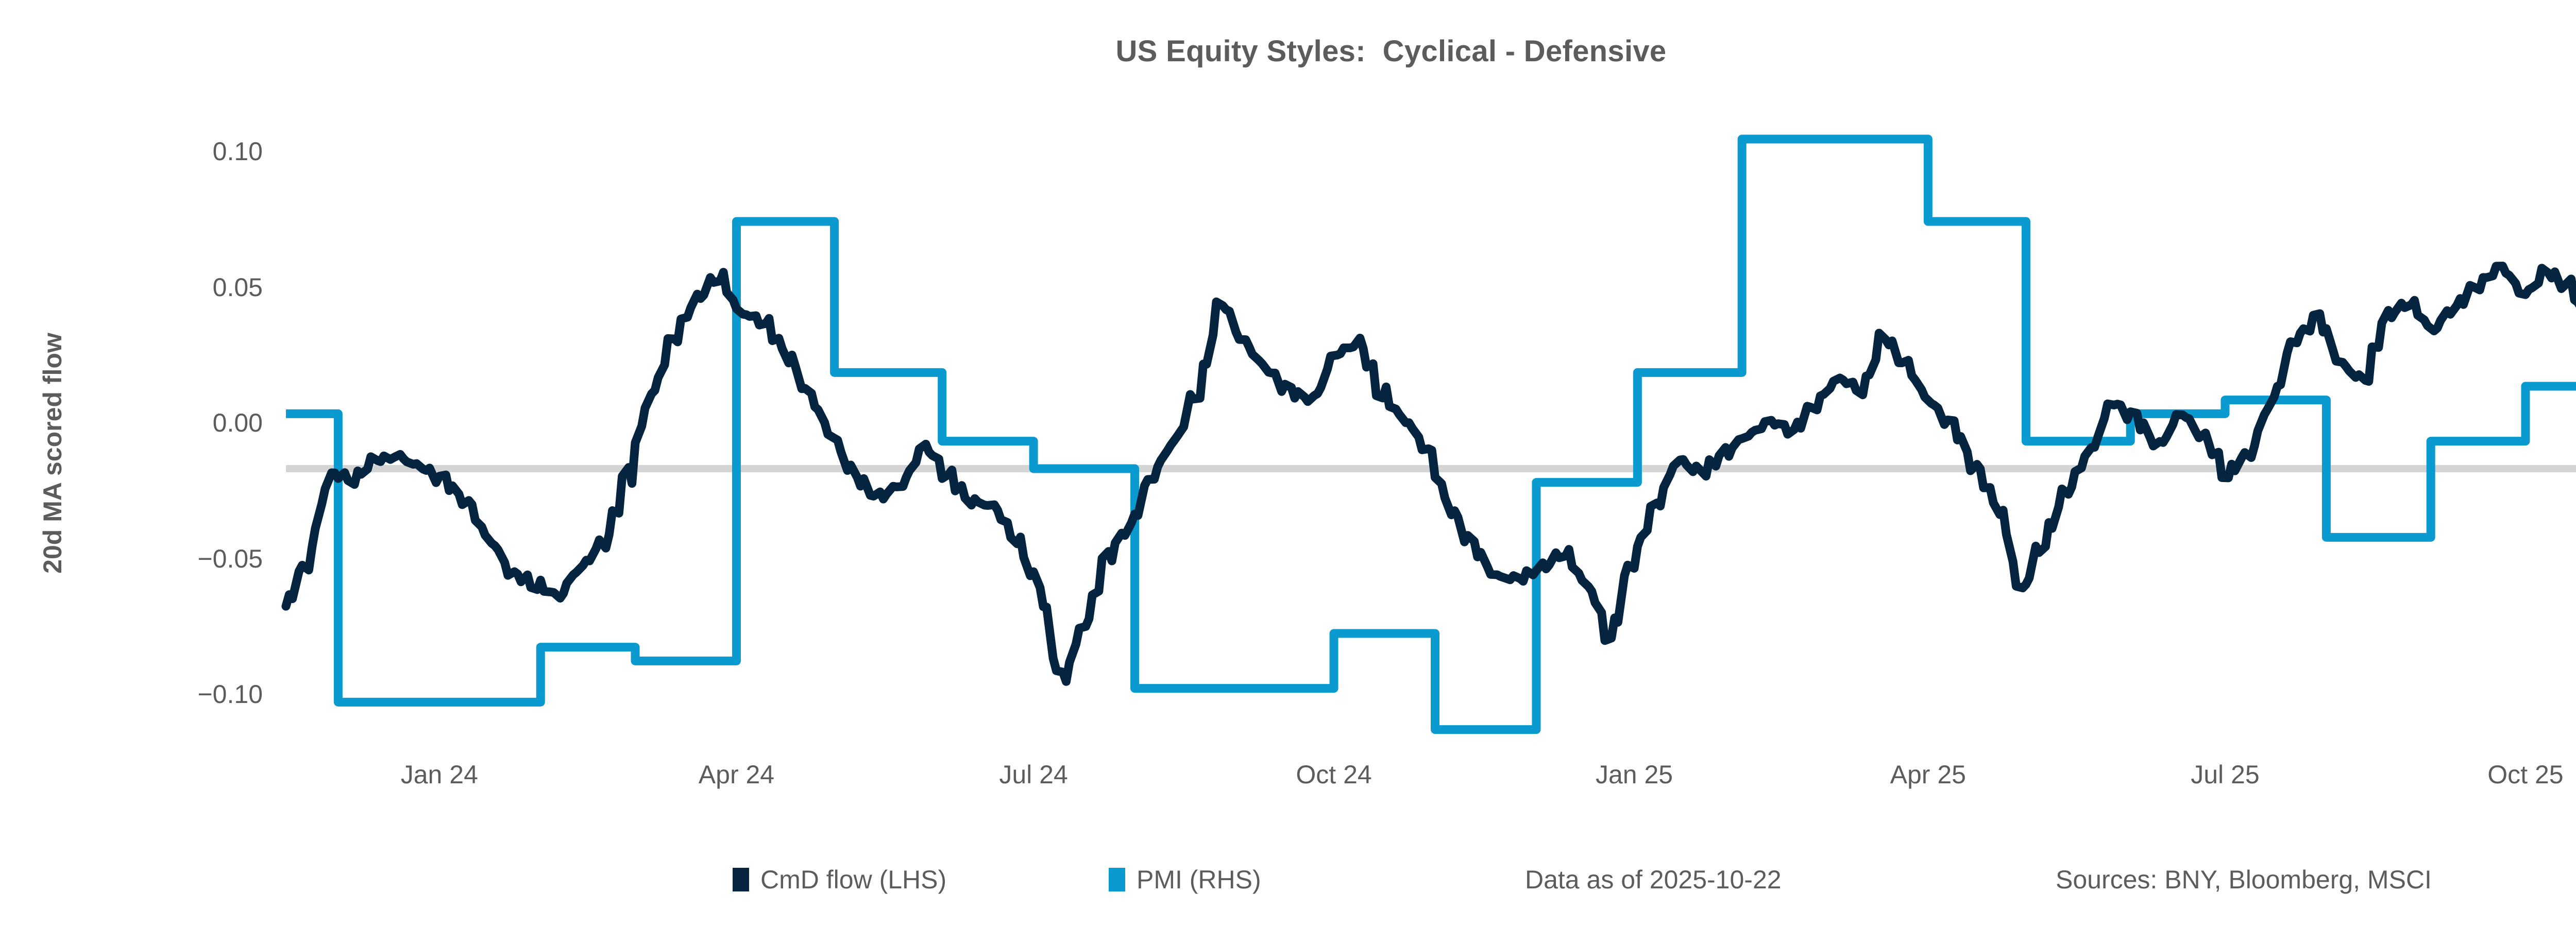  What do you see at coordinates (741, 879) in the screenshot?
I see `legend-swatch-cmd-flow` at bounding box center [741, 879].